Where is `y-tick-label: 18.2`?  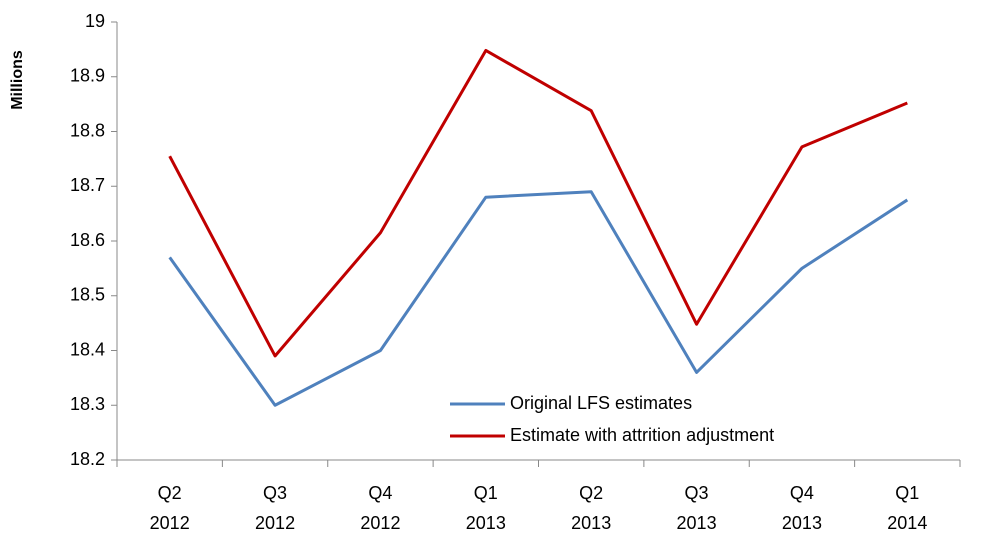 y-tick-label: 18.2 is located at coordinates (87, 459).